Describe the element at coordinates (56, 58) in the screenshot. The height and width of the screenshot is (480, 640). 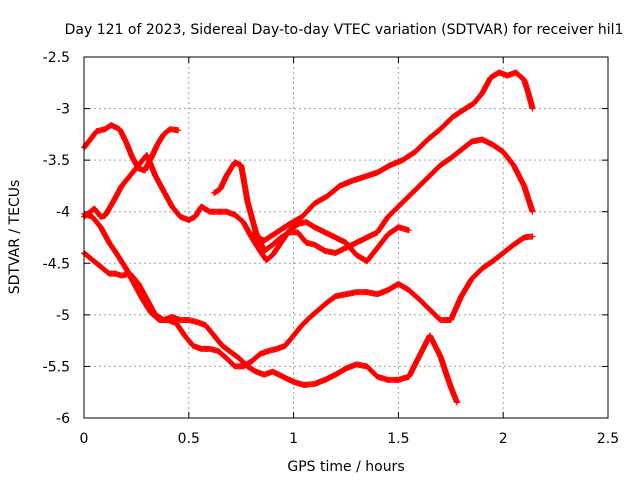
I see `y-tick-label: -2.5` at that location.